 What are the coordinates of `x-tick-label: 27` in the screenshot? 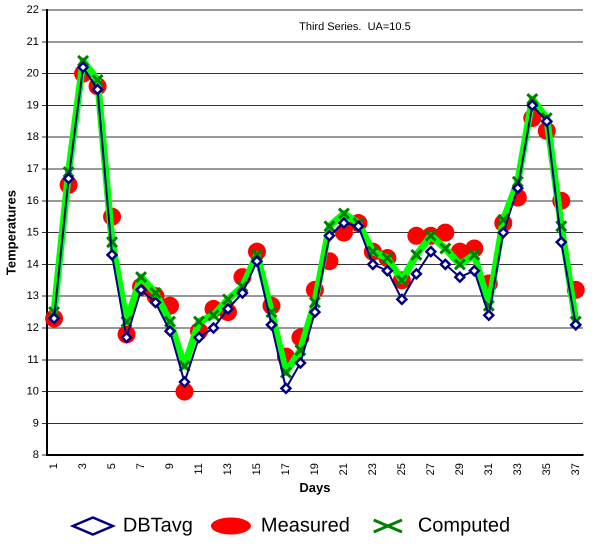 It's located at (430, 469).